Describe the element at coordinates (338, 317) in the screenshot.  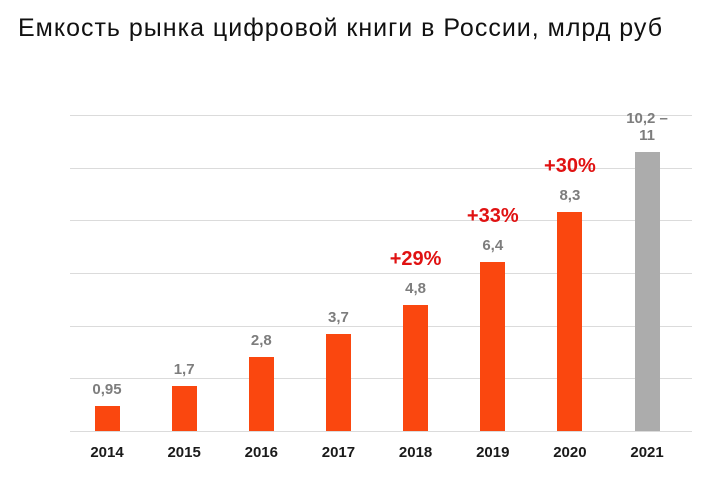
I see `bar-value-label-2017: 3,7` at that location.